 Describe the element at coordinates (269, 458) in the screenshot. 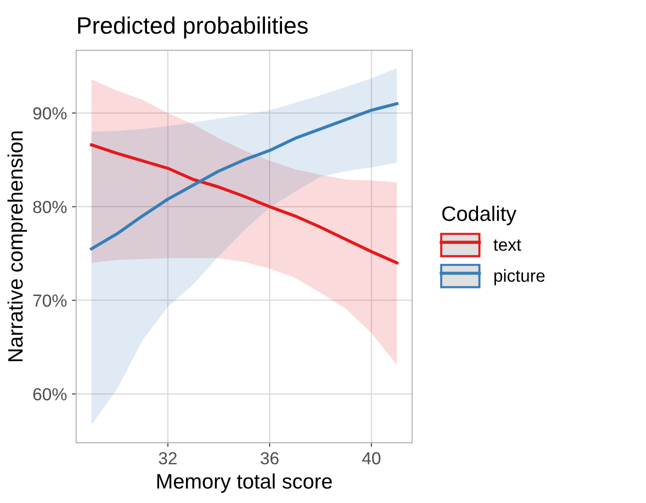

I see `x-tick-label: 36` at that location.